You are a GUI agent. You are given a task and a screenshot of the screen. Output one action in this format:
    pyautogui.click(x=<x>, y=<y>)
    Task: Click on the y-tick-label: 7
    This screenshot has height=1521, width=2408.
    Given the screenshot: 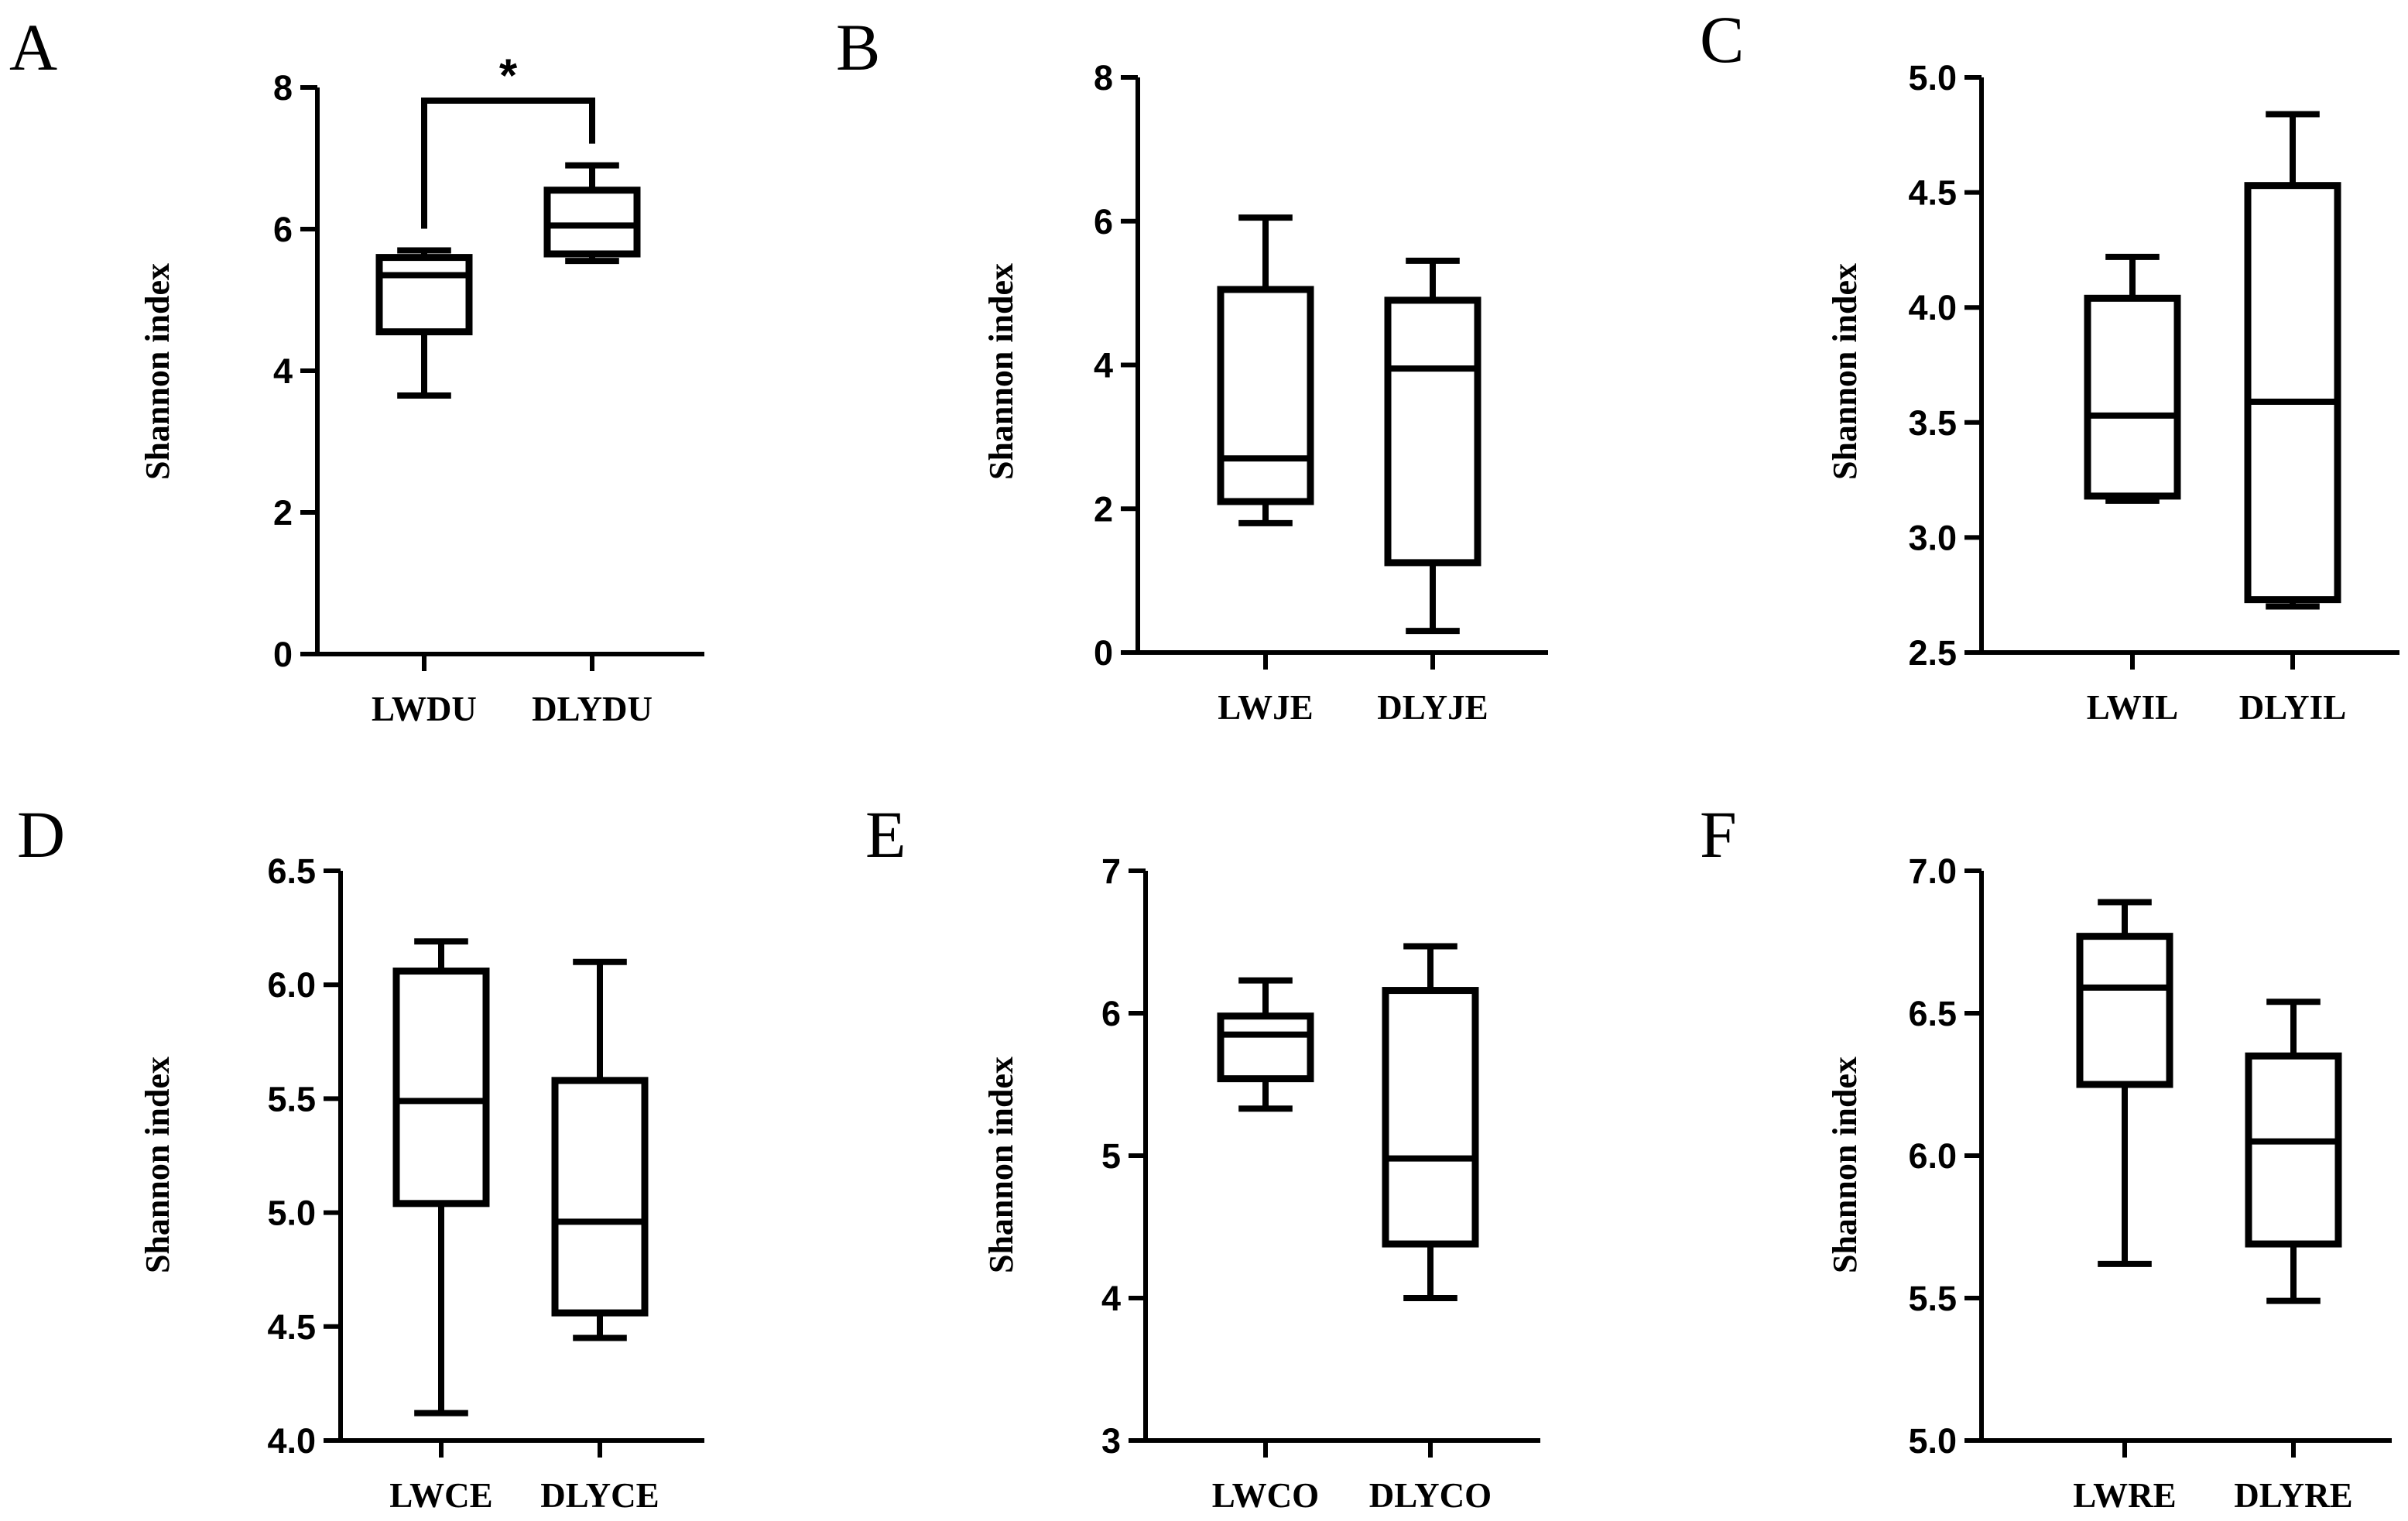 What is the action you would take?
    pyautogui.click(x=1111, y=871)
    